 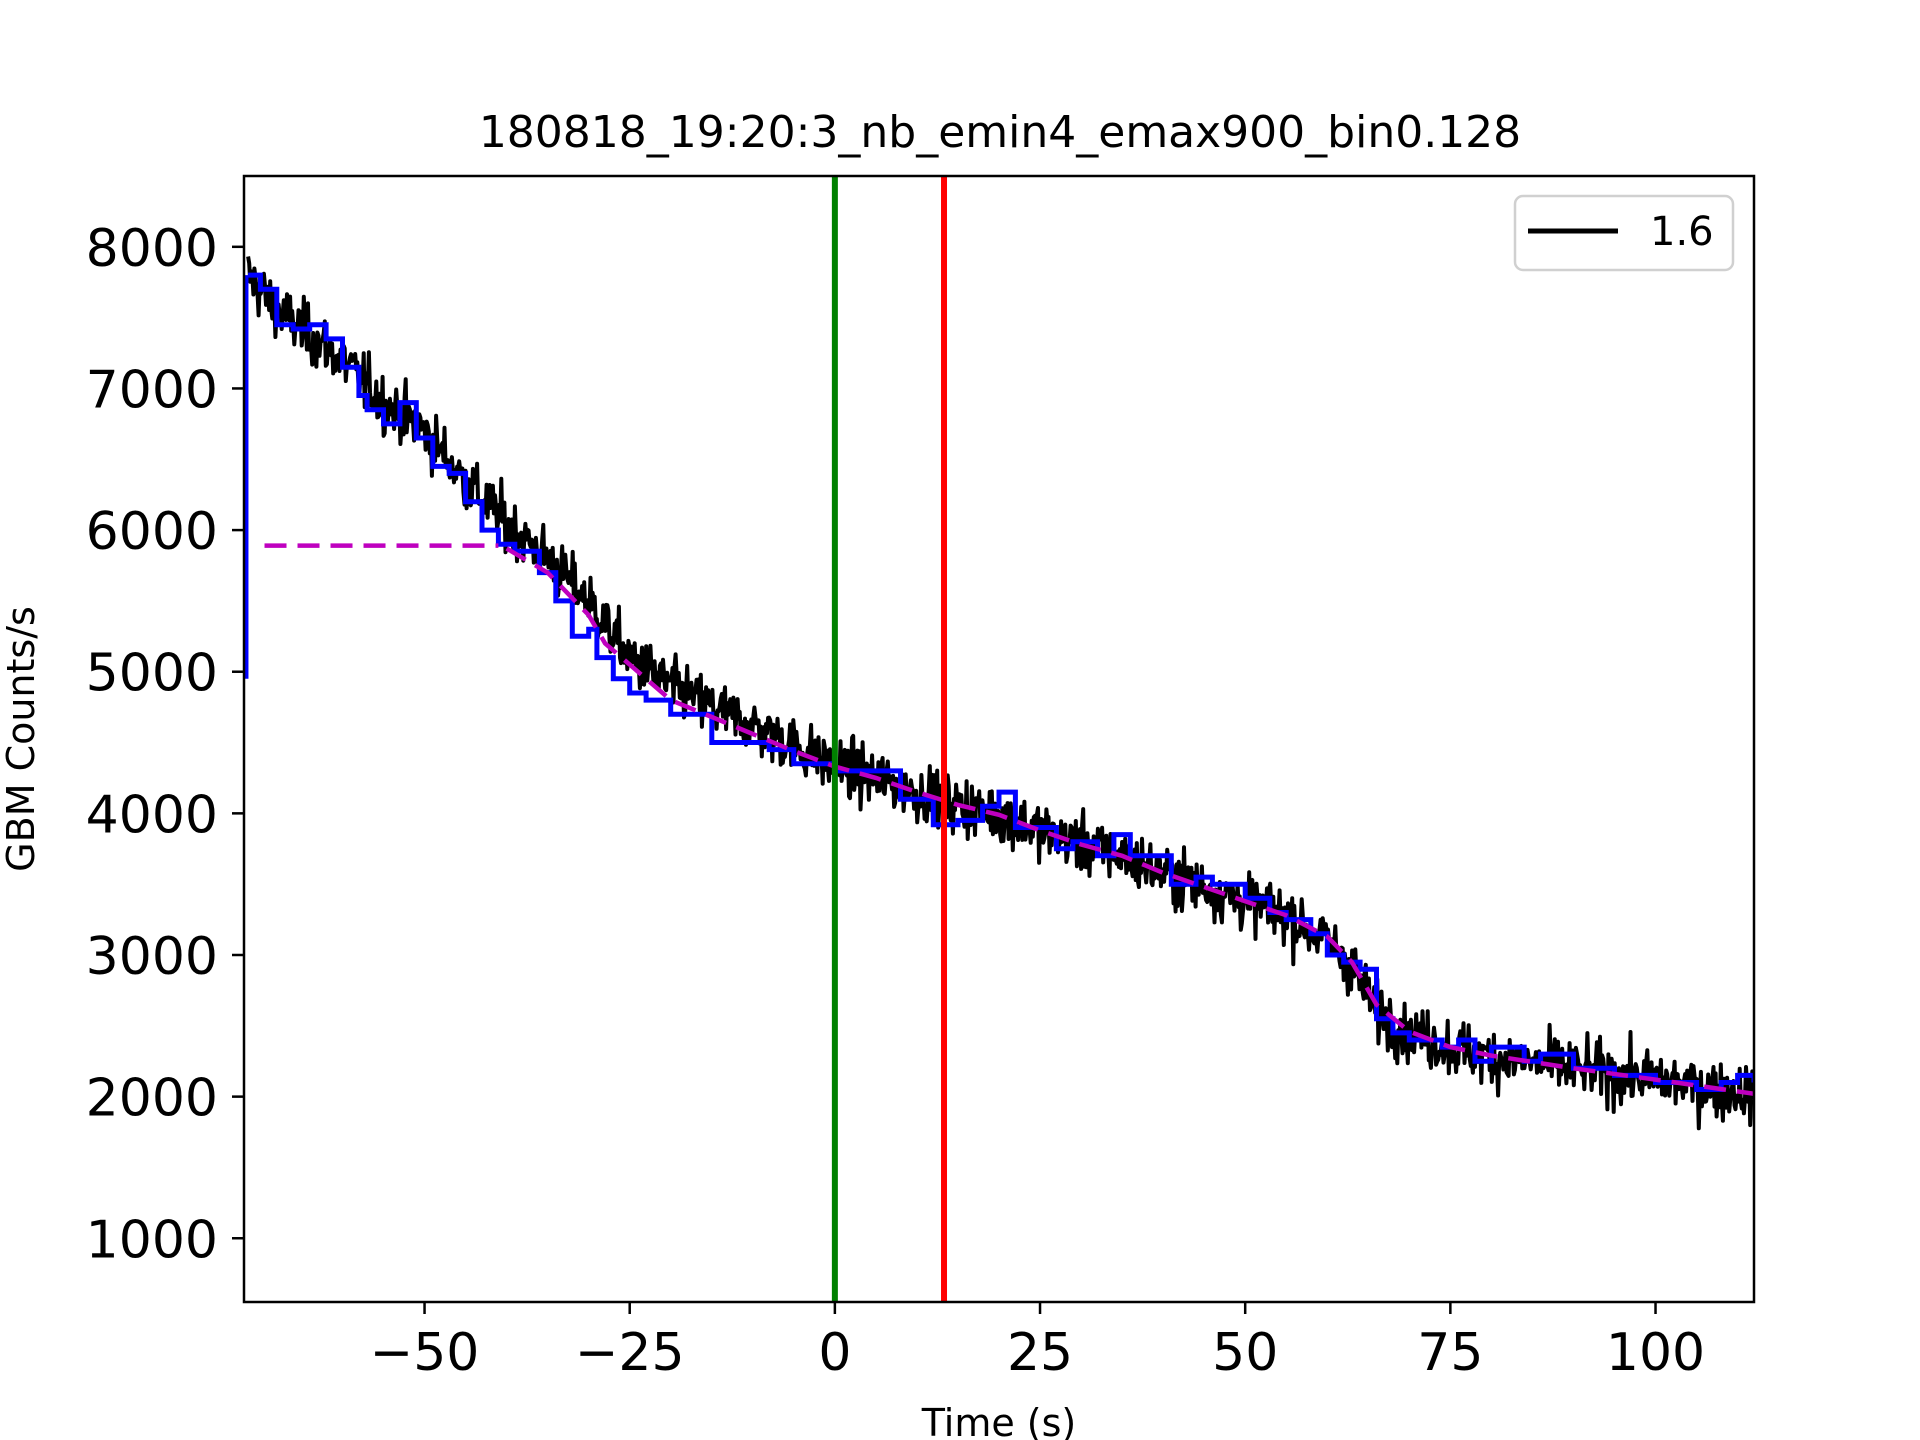 I want to click on y-axis-label: GBM Counts/s, so click(x=21, y=739).